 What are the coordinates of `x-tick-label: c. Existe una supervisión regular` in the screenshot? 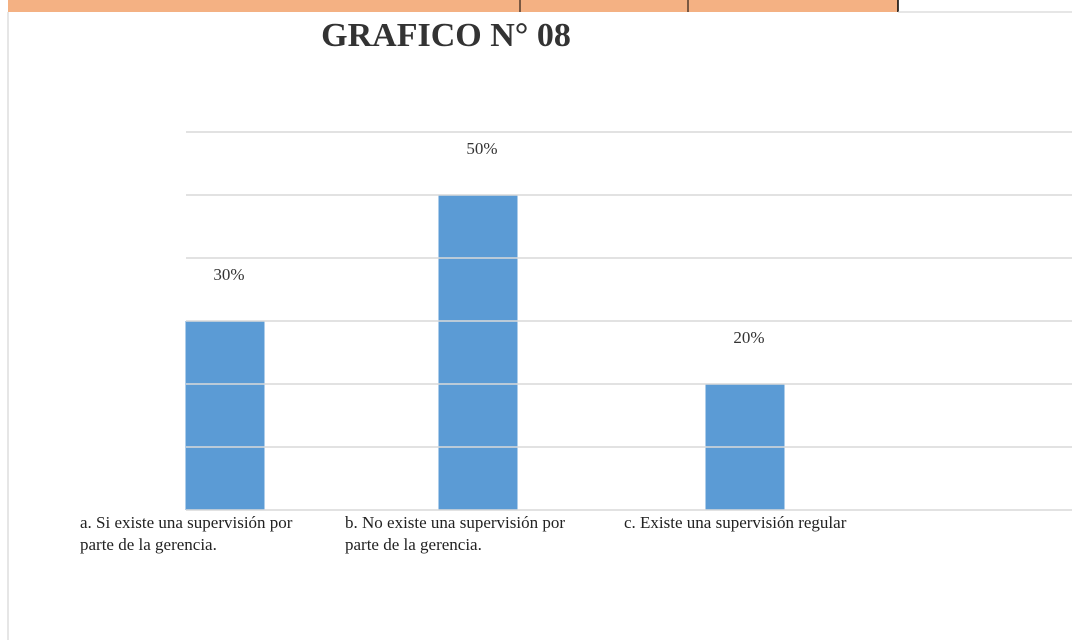 It's located at (735, 522).